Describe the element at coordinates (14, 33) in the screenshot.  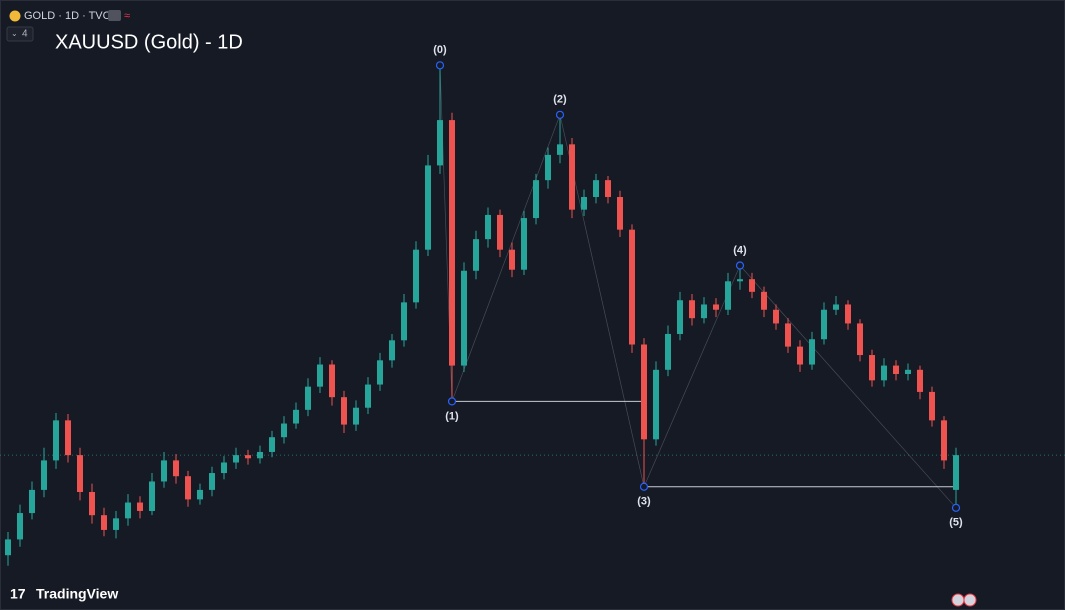
I see `chevron: ⌄` at that location.